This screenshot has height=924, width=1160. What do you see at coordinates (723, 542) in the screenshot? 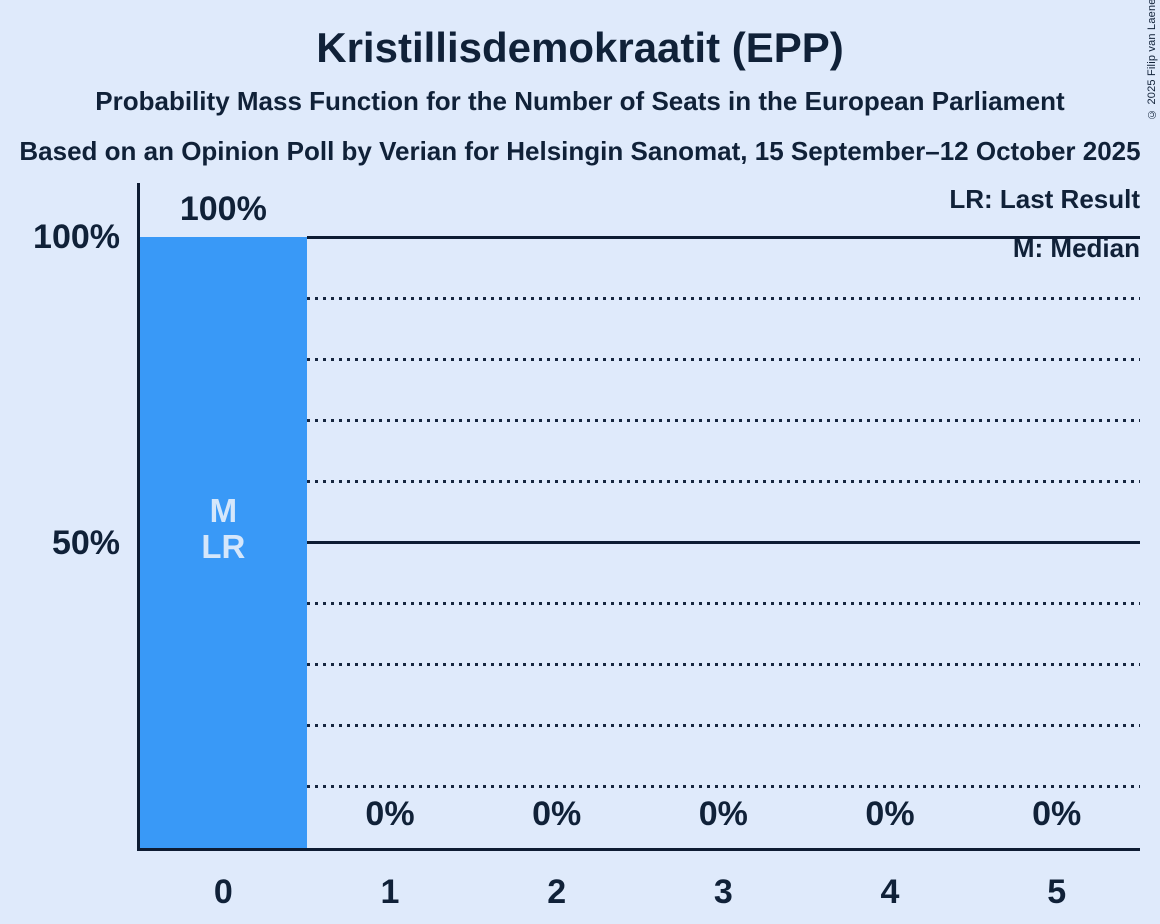
I see `gridline-50pct` at bounding box center [723, 542].